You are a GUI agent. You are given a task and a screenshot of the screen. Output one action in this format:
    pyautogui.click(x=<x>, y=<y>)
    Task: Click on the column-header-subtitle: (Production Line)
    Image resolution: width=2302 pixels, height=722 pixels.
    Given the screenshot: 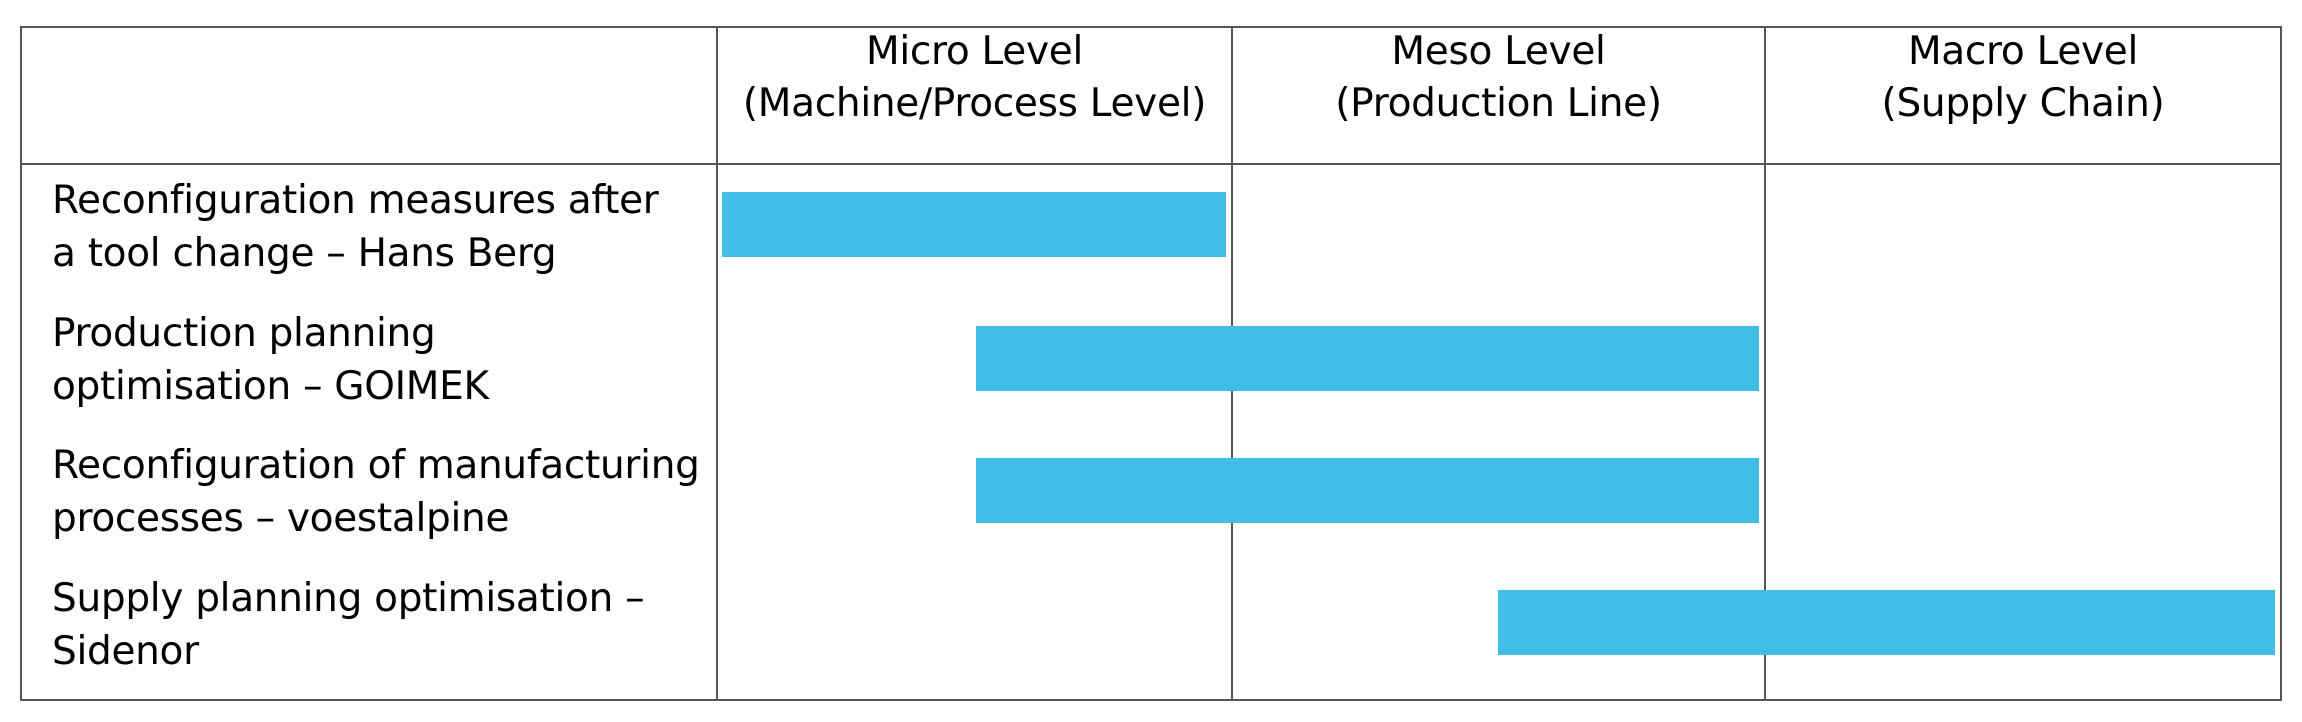 What is the action you would take?
    pyautogui.click(x=1498, y=103)
    